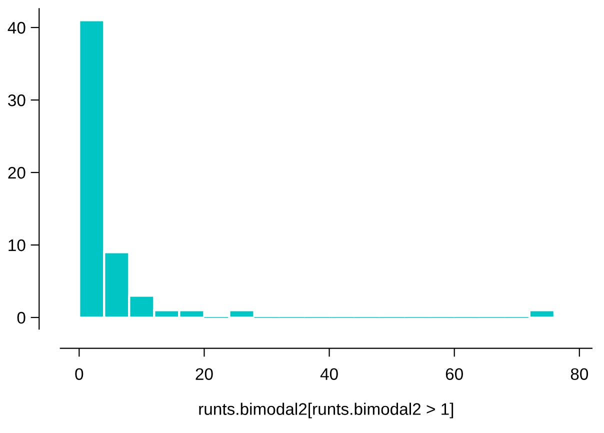  What do you see at coordinates (329, 374) in the screenshot?
I see `x-tick-label: 40` at bounding box center [329, 374].